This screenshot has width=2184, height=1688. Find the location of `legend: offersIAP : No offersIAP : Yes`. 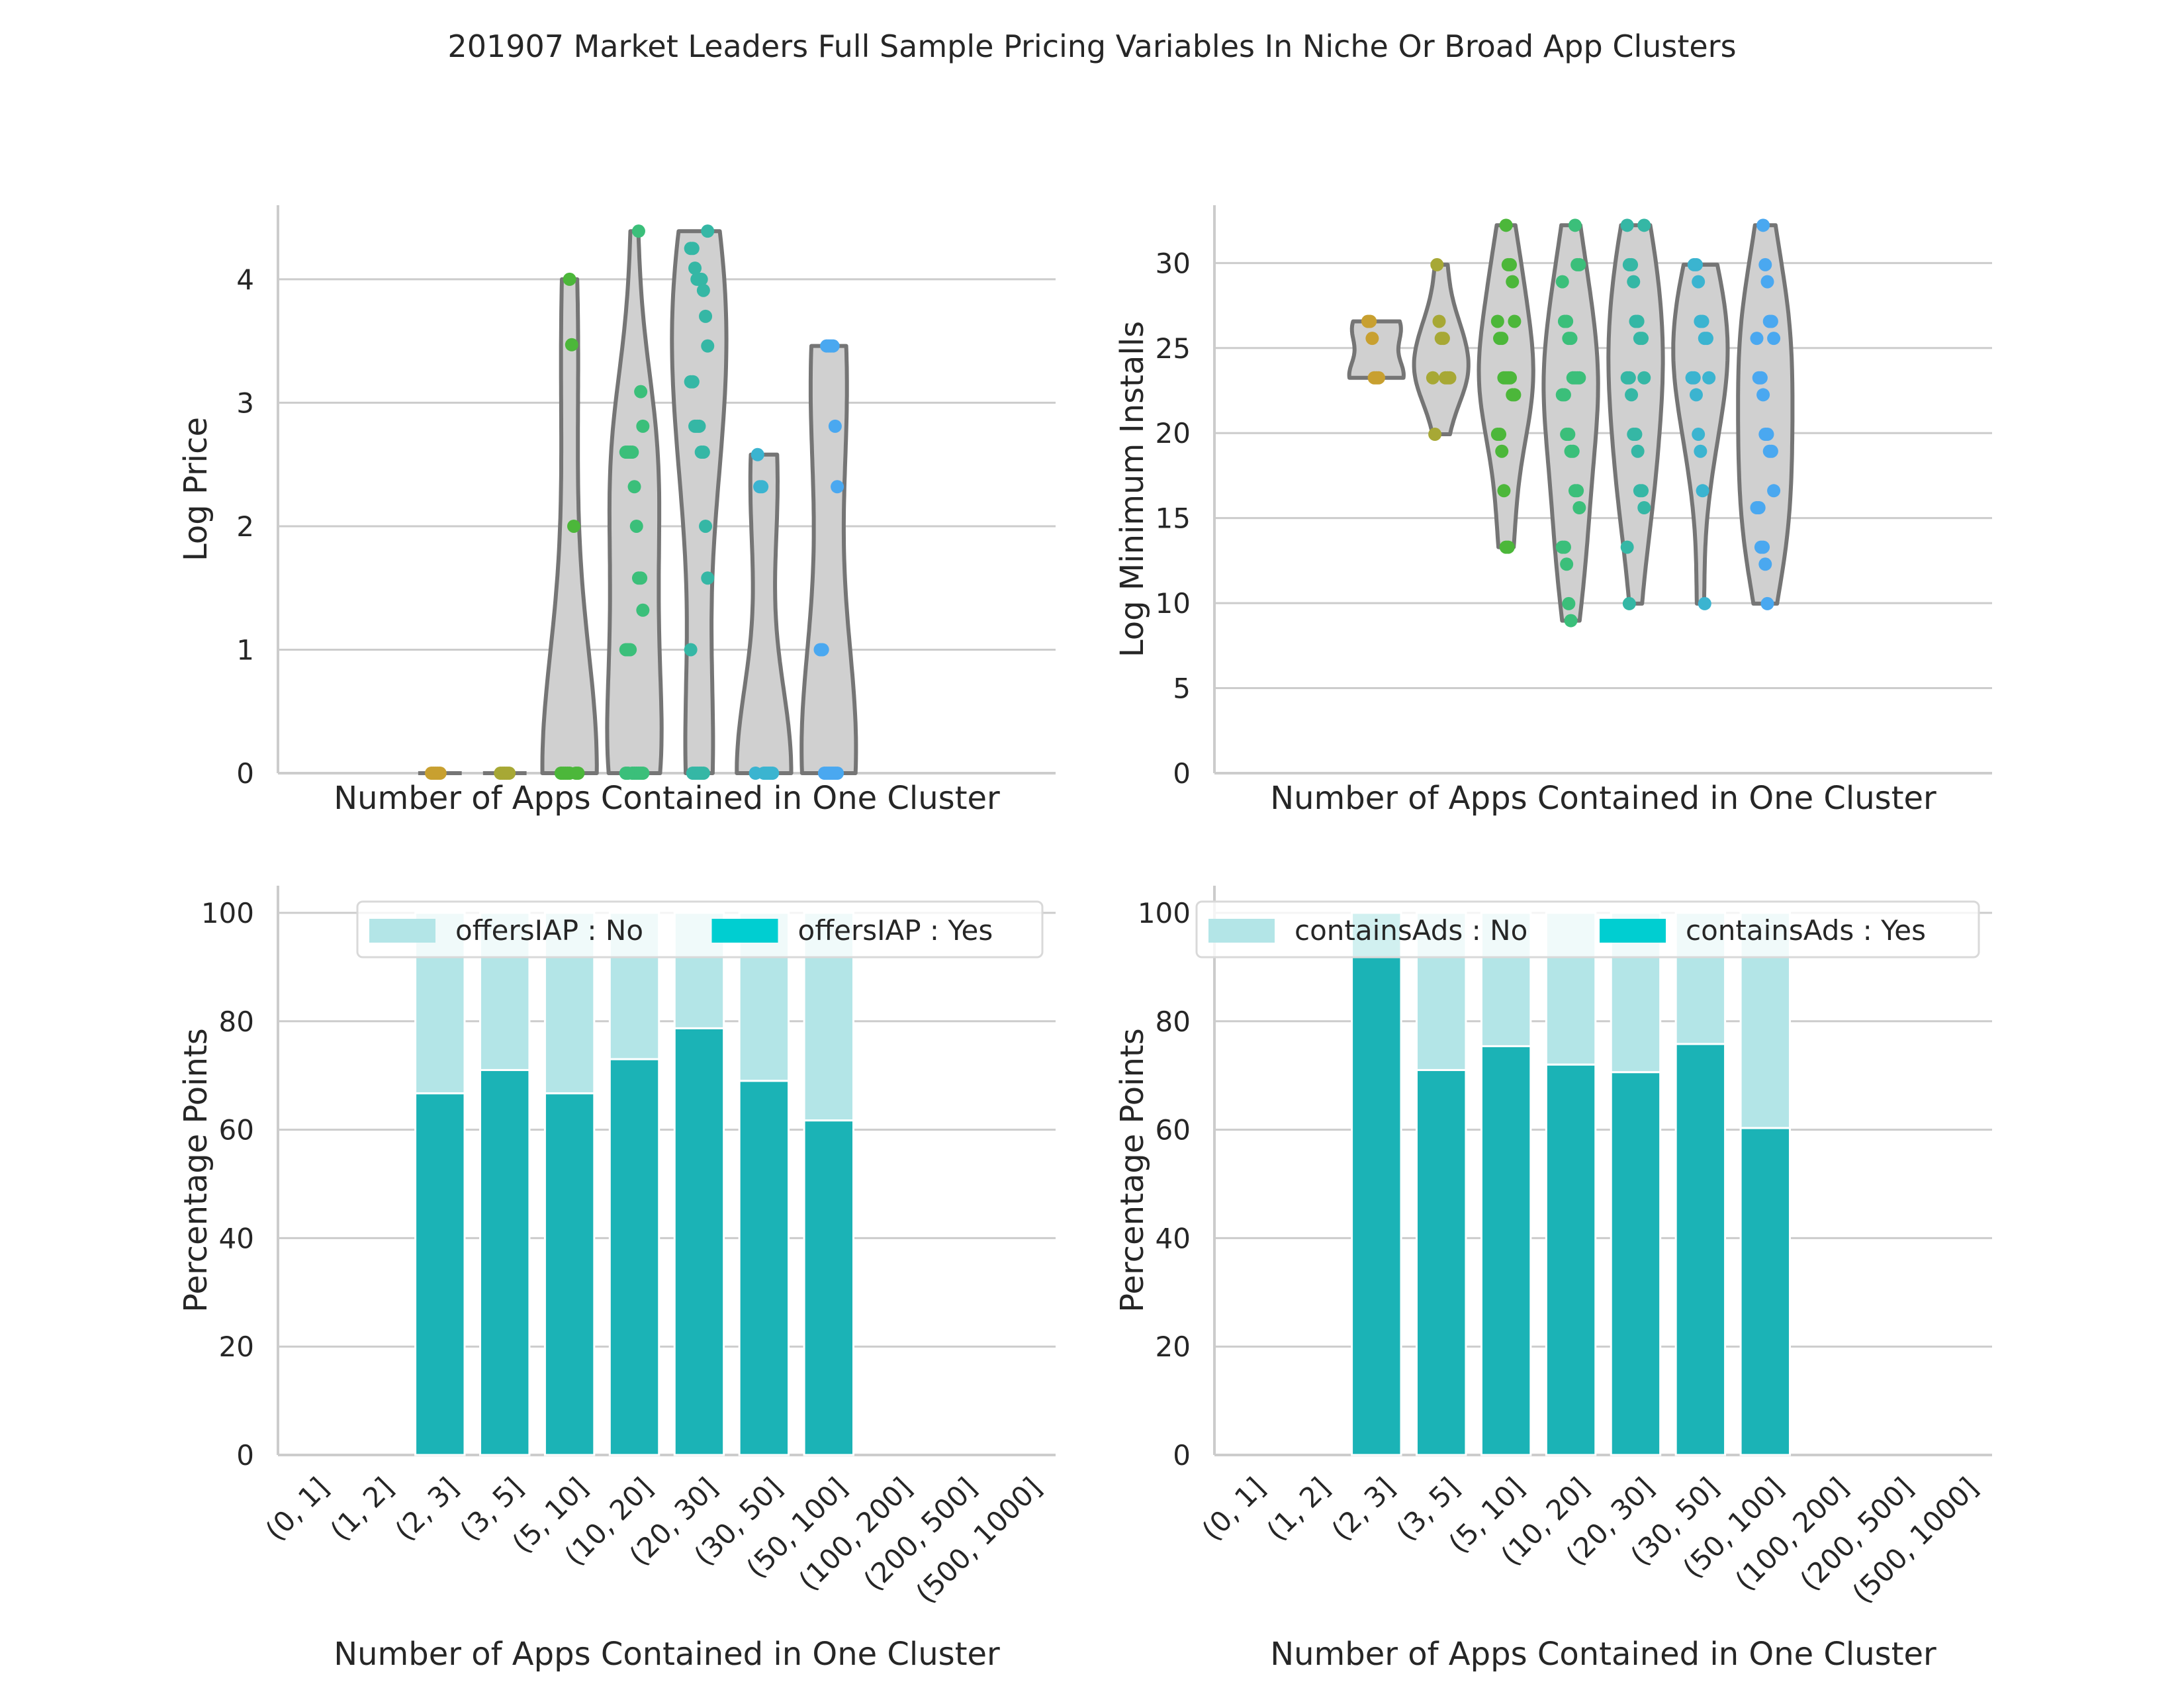

legend: offersIAP : No offersIAP : Yes is located at coordinates (700, 929).